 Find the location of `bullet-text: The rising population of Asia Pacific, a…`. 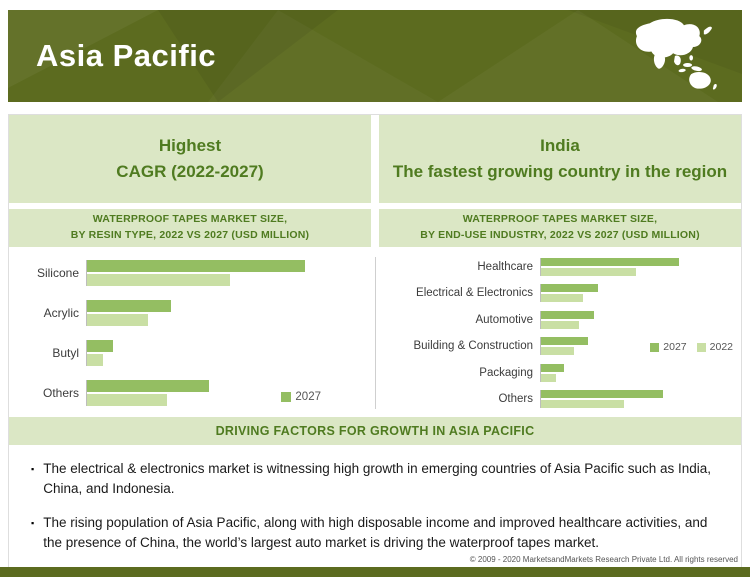

bullet-text: The rising population of Asia Pacific, a… is located at coordinates (375, 532).